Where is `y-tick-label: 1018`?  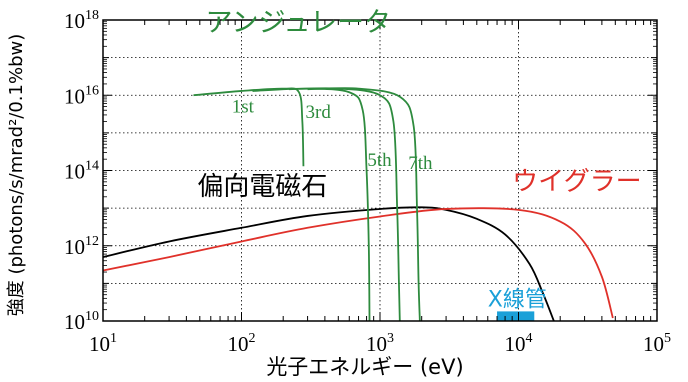
y-tick-label: 1018 is located at coordinates (81, 20).